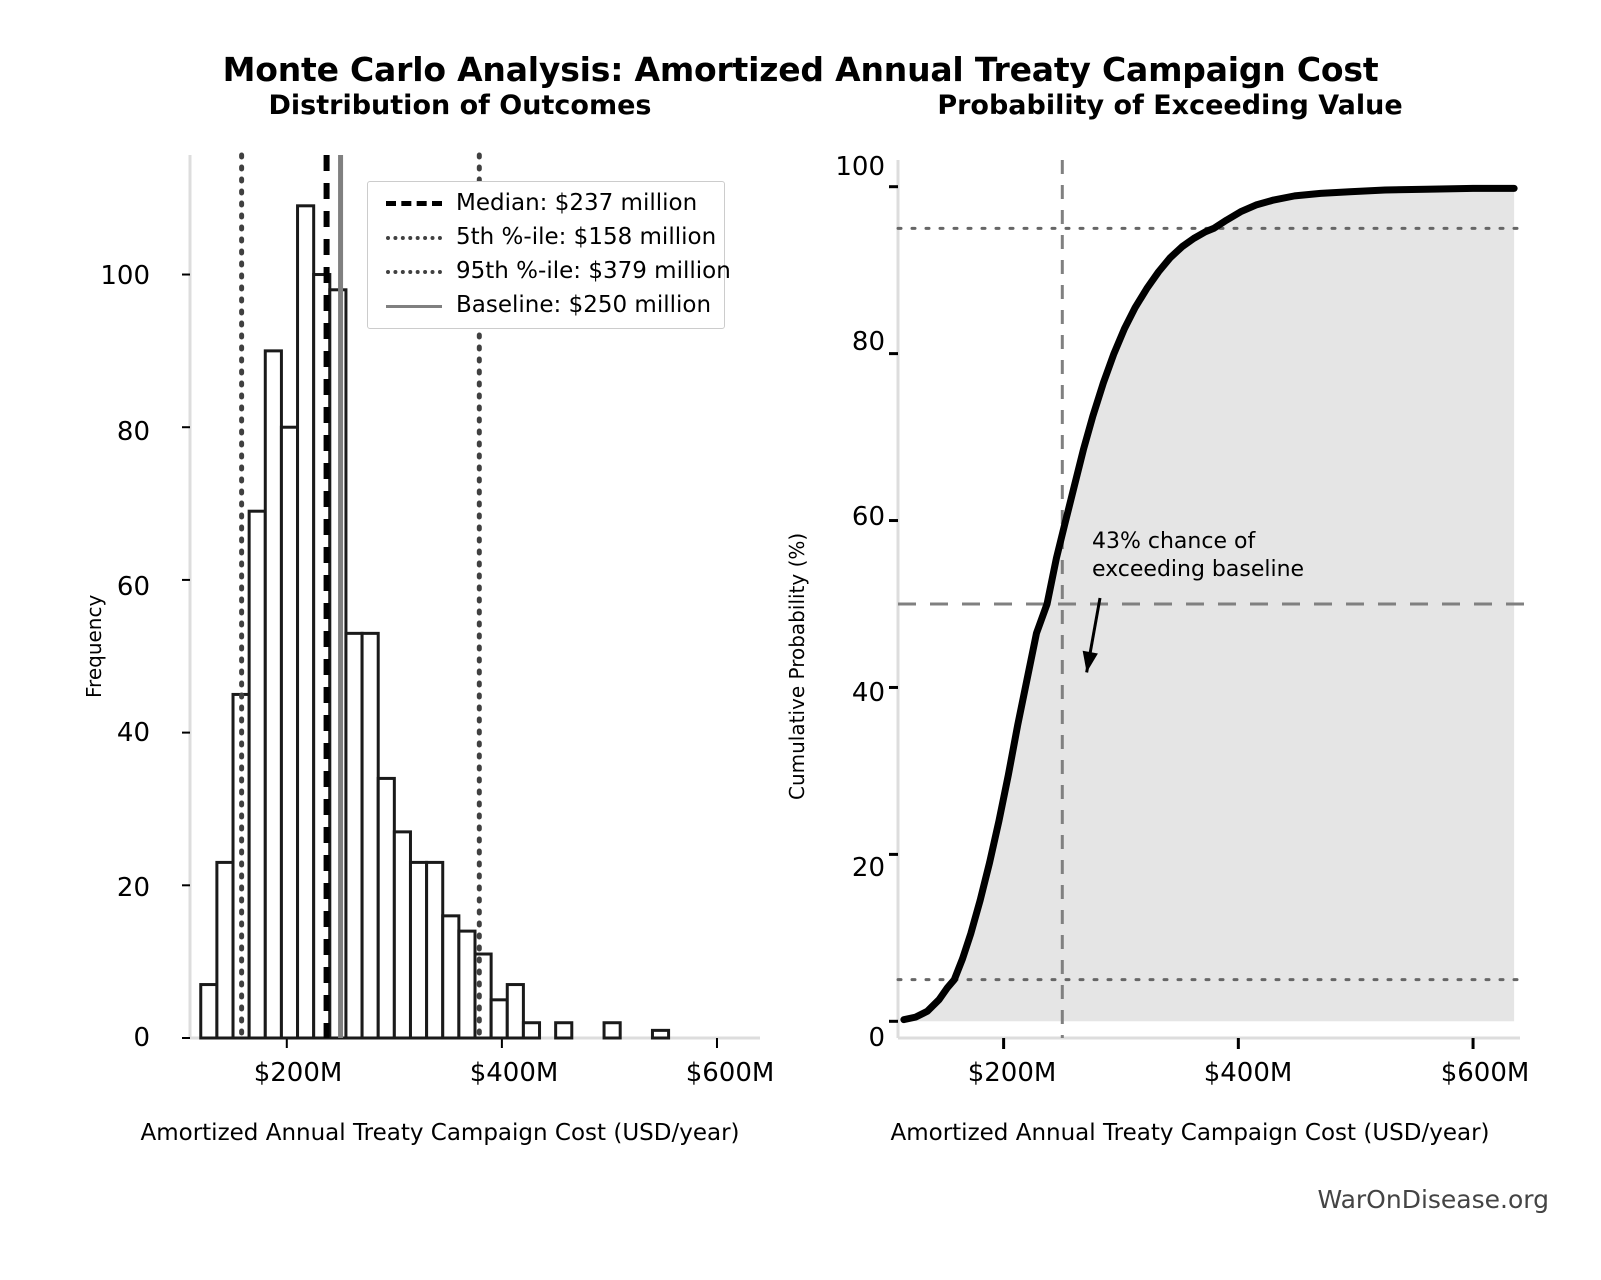 The image size is (1601, 1280). I want to click on right-xtick-600m: $600M, so click(1485, 1073).